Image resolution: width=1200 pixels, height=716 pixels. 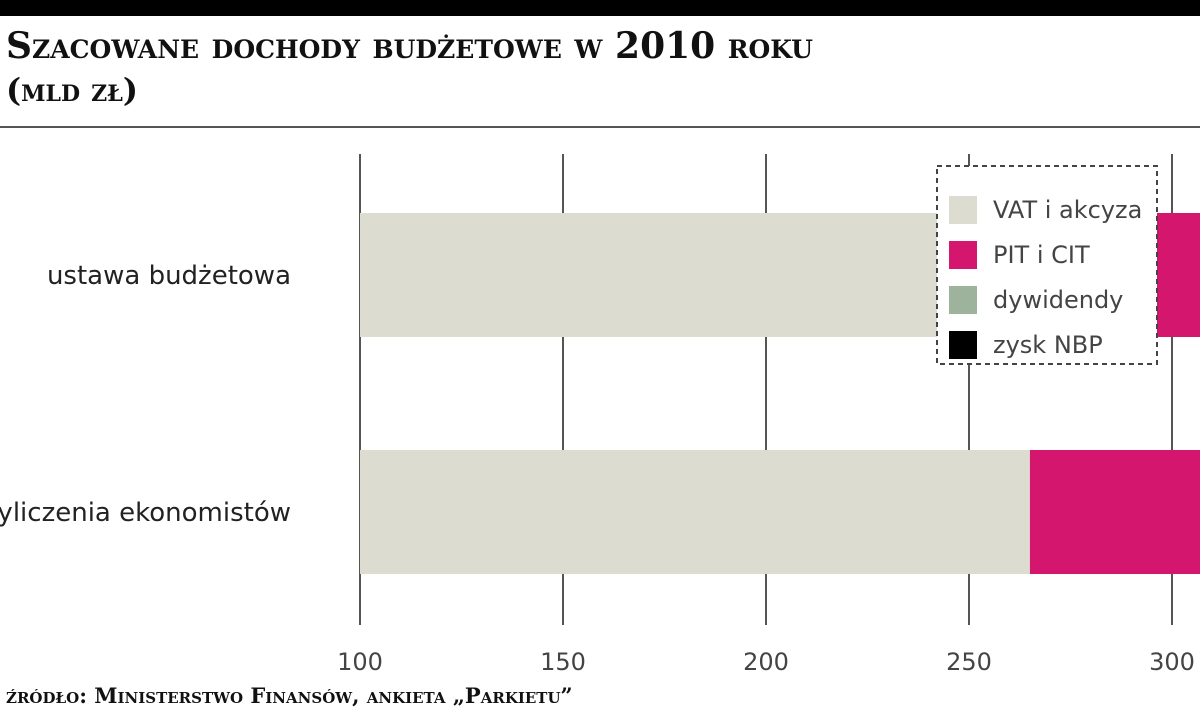 What do you see at coordinates (169, 276) in the screenshot?
I see `category-label: ustawa budżetowa` at bounding box center [169, 276].